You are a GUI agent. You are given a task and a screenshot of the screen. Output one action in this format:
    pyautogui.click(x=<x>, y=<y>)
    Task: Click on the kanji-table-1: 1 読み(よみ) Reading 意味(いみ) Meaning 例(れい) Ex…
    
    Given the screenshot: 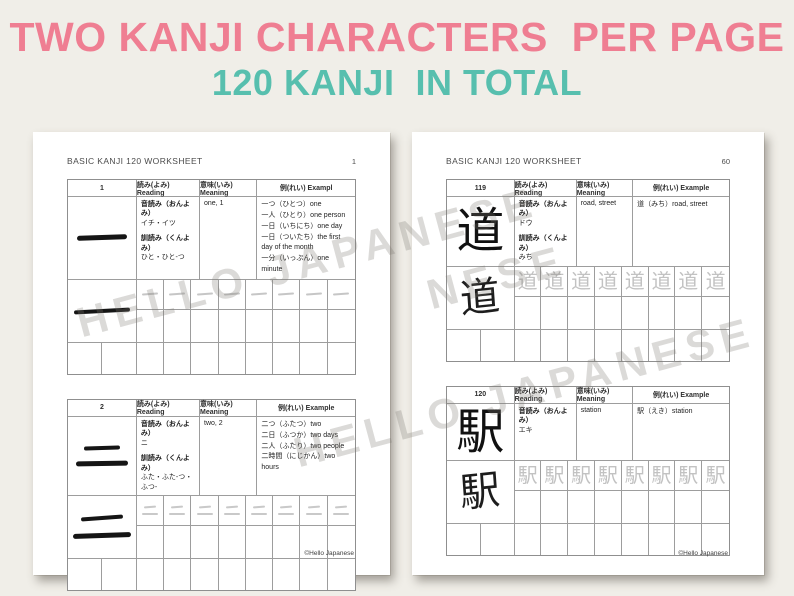 What is the action you would take?
    pyautogui.click(x=211, y=277)
    